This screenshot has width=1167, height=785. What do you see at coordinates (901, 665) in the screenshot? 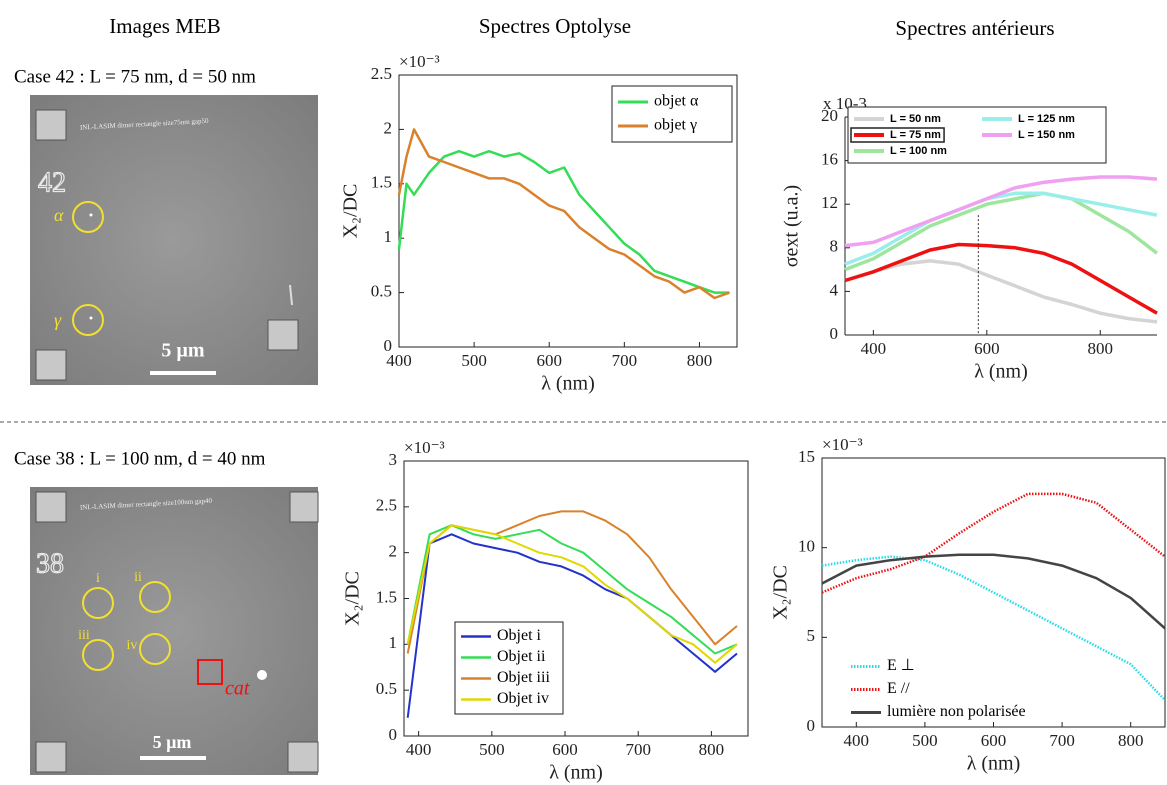
I see `legend-label: E ⊥` at bounding box center [901, 665].